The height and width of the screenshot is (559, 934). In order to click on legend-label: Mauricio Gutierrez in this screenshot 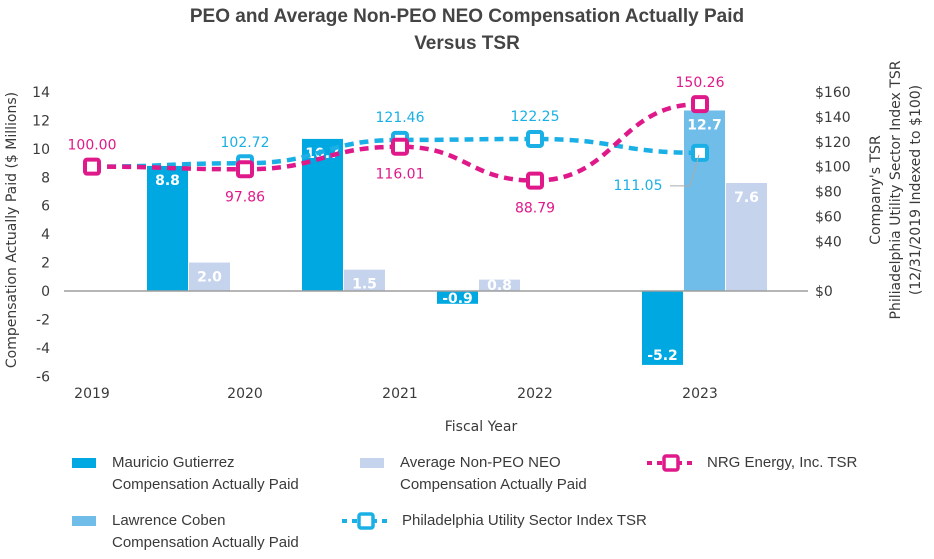, I will do `click(173, 462)`.